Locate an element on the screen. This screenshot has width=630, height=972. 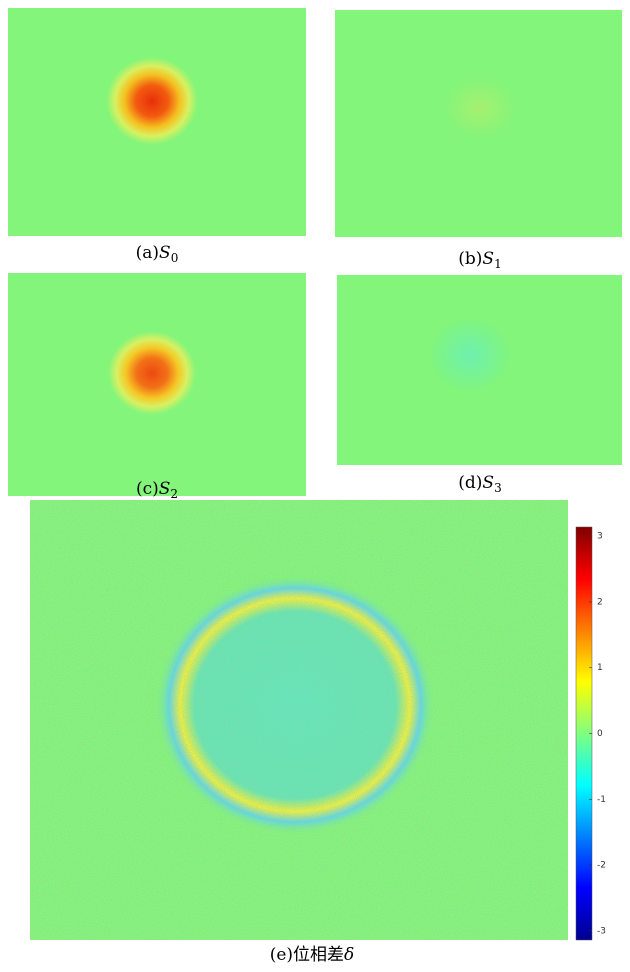
colorbar-tick-label: 0 is located at coordinates (600, 734).